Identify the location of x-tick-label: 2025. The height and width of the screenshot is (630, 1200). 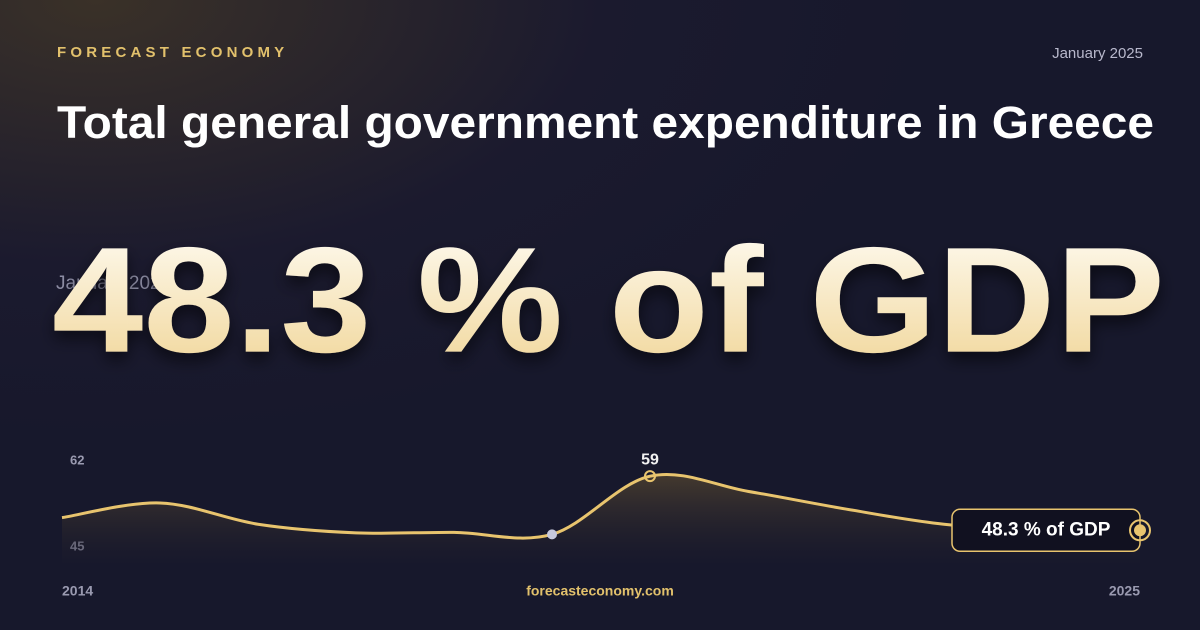
(1124, 591).